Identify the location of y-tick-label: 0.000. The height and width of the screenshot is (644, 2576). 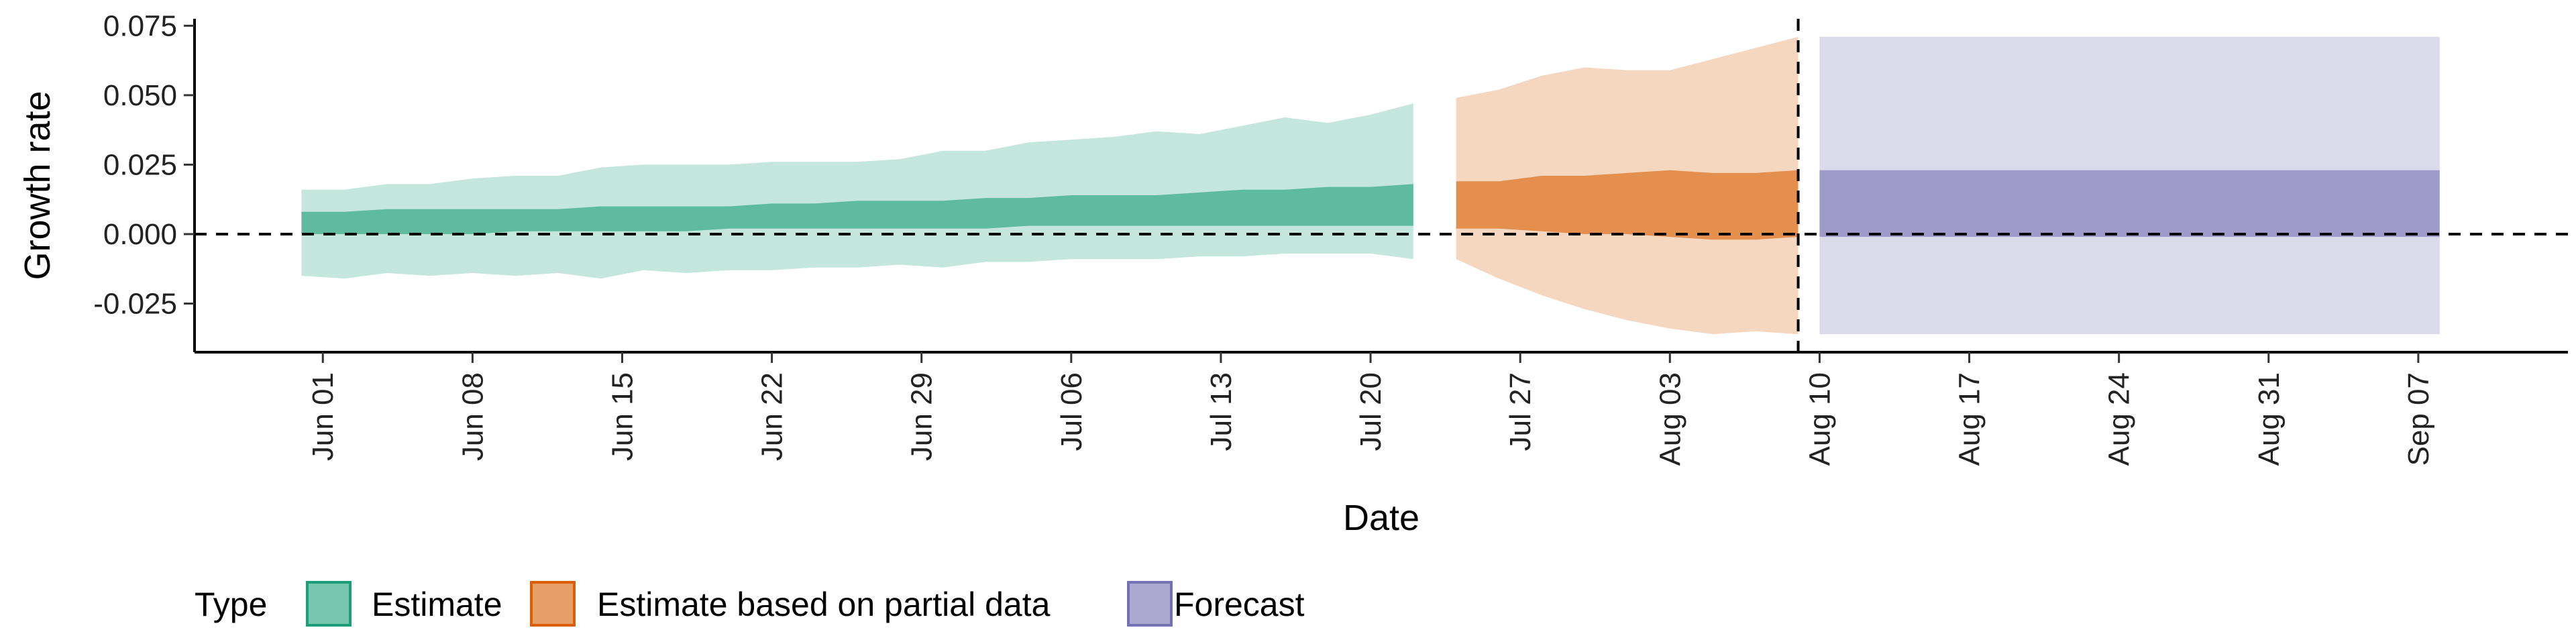
(140, 234).